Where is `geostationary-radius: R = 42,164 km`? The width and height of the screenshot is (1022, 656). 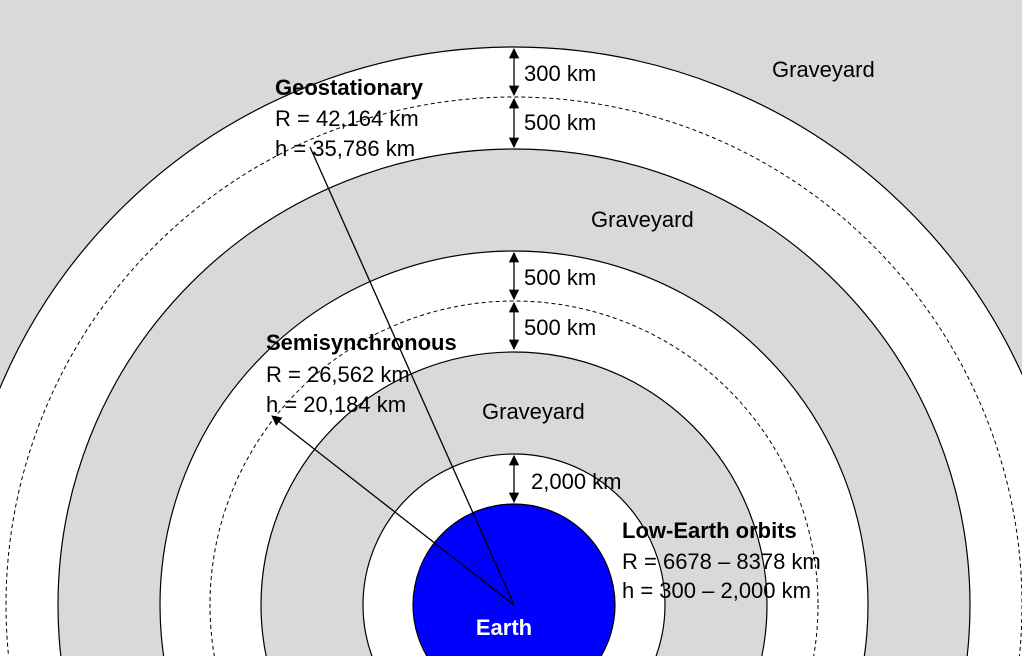
geostationary-radius: R = 42,164 km is located at coordinates (347, 118).